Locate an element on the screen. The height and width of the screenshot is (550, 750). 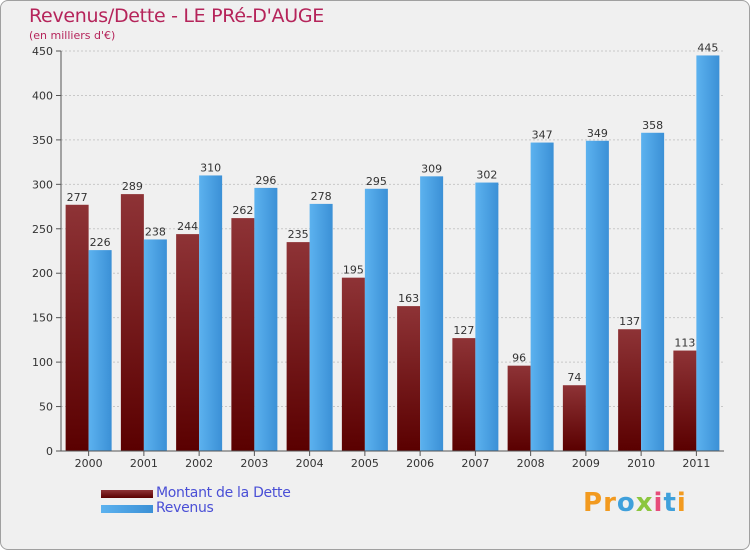
y-tick-label: 250 is located at coordinates (42, 229).